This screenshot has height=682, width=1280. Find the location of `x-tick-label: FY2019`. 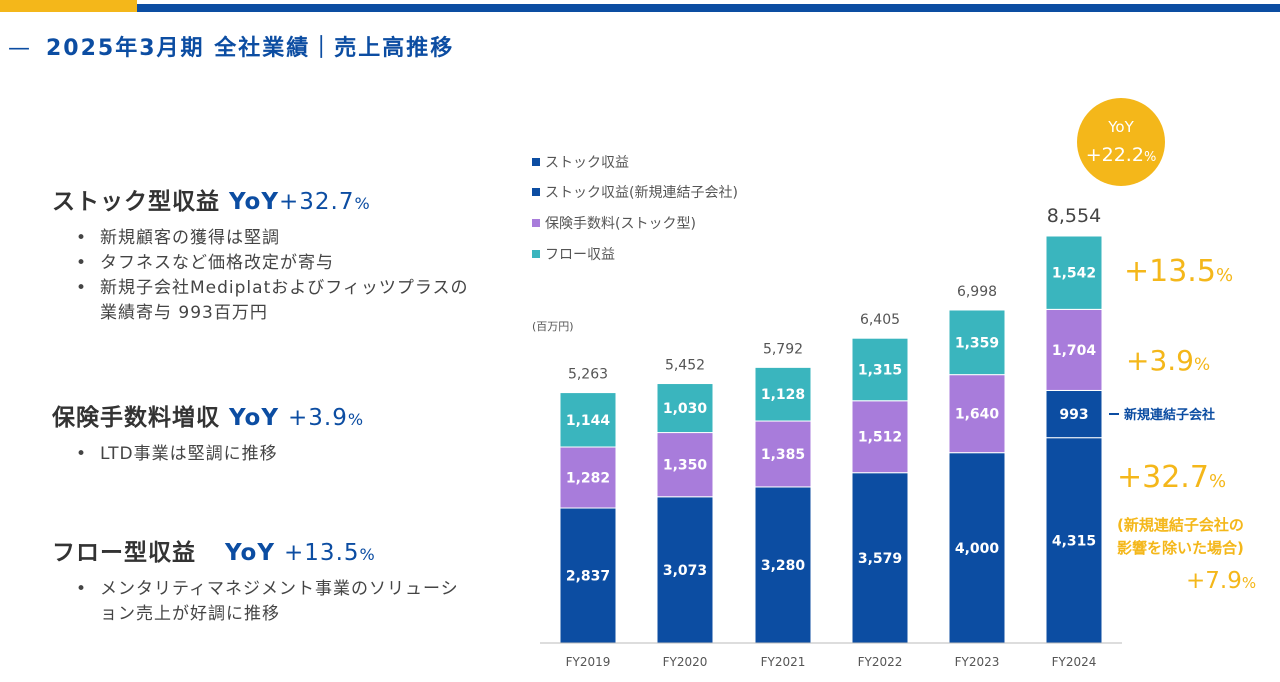

x-tick-label: FY2019 is located at coordinates (588, 662).